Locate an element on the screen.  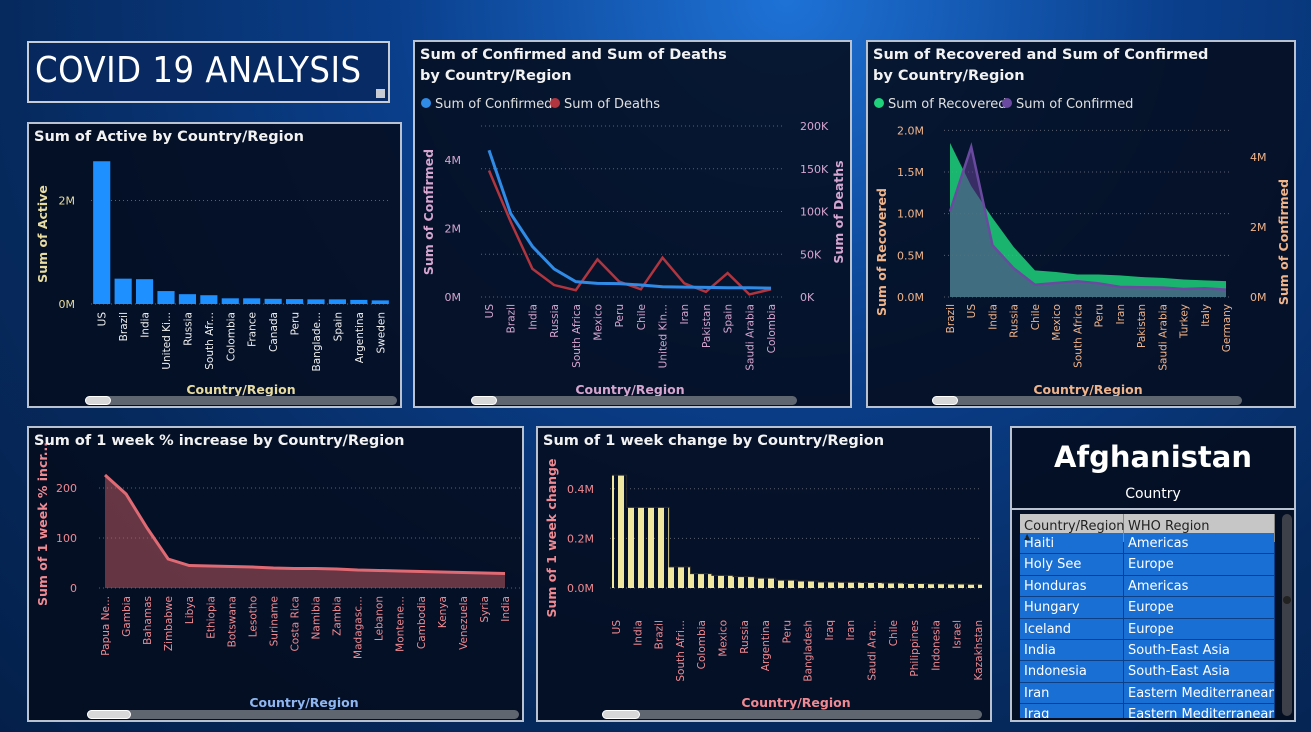
x-tick-label: Germany is located at coordinates (1227, 328).